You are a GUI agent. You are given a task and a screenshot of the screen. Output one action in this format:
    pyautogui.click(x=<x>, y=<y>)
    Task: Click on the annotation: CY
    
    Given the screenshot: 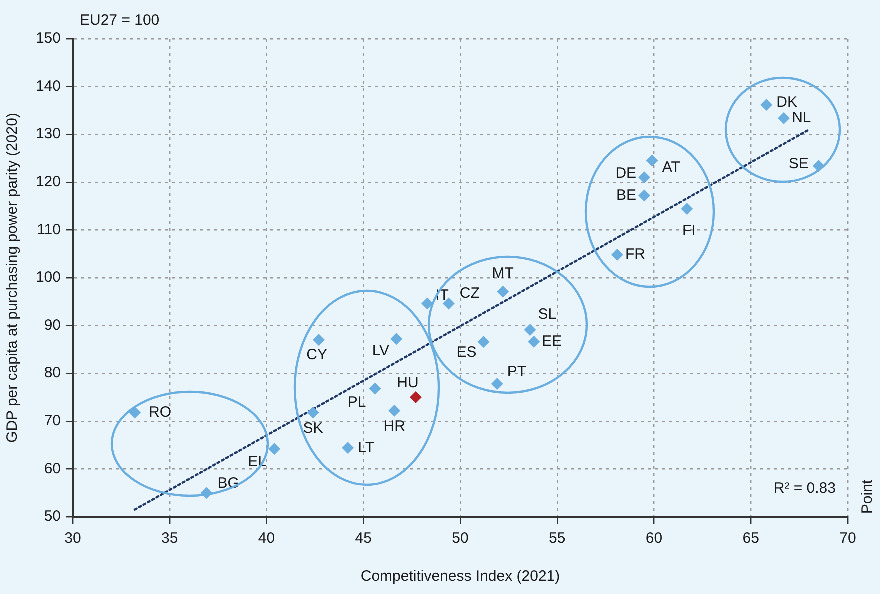 What is the action you would take?
    pyautogui.click(x=317, y=355)
    